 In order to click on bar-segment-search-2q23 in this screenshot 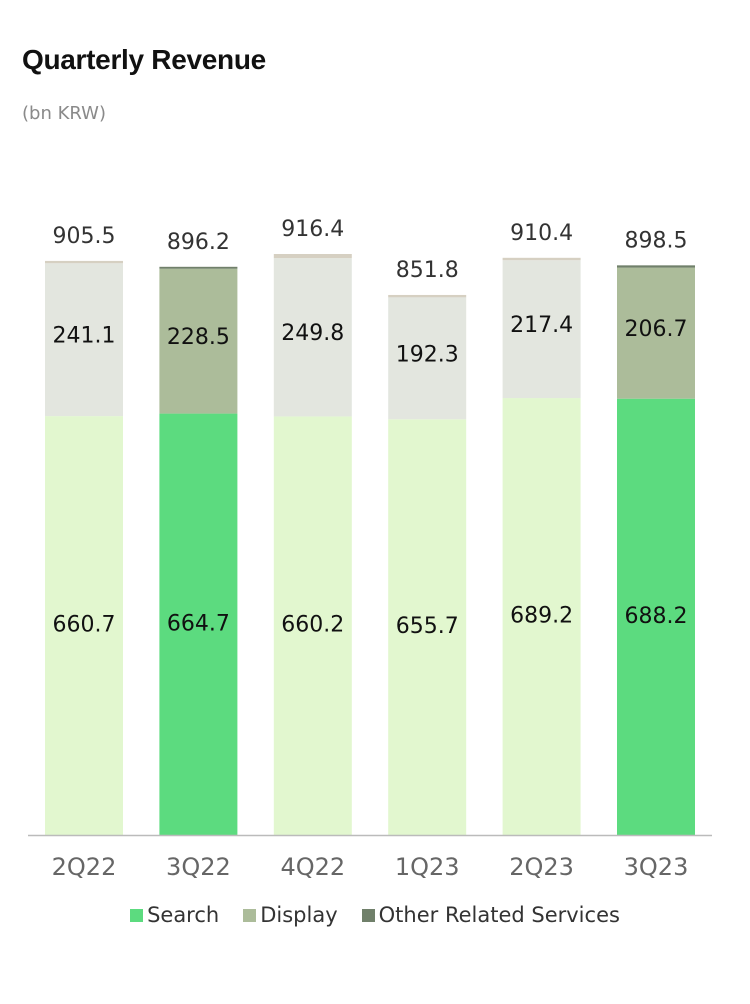, I will do `click(541, 616)`.